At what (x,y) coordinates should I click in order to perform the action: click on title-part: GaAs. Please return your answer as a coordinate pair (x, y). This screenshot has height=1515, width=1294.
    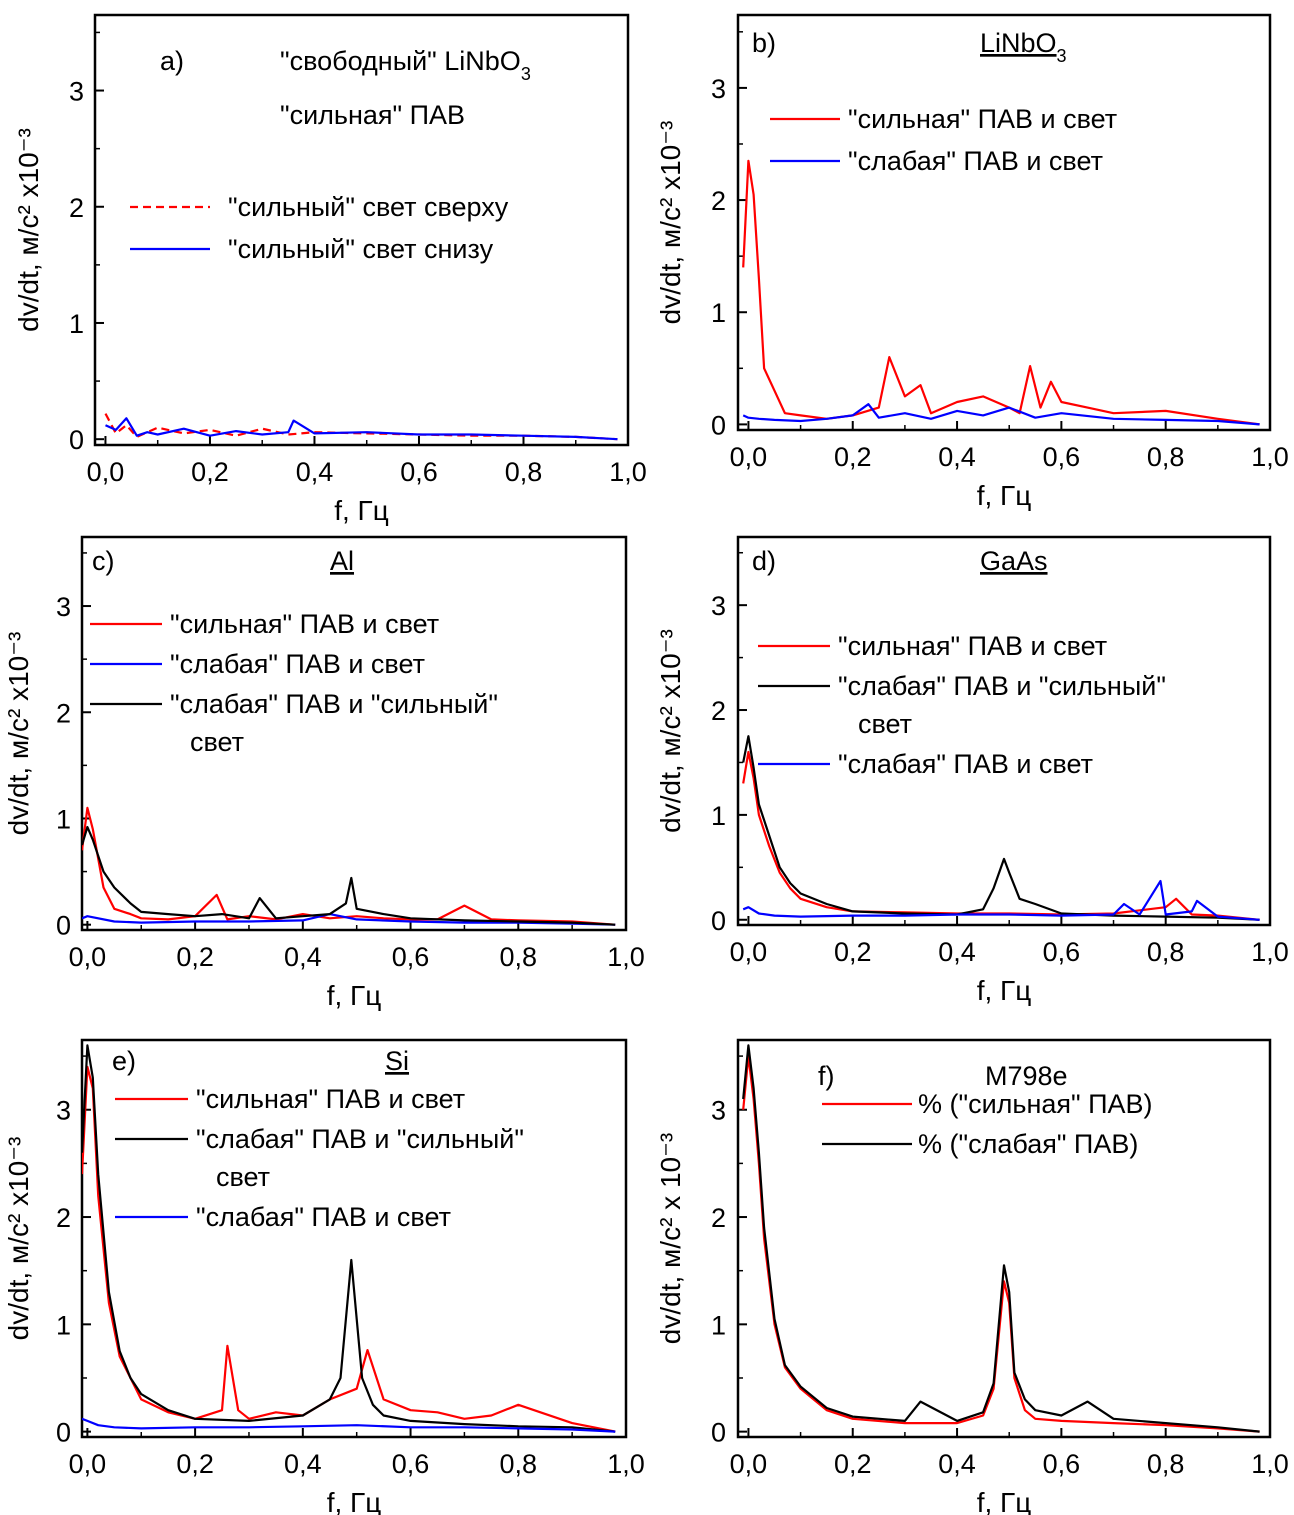
    Looking at the image, I should click on (1014, 561).